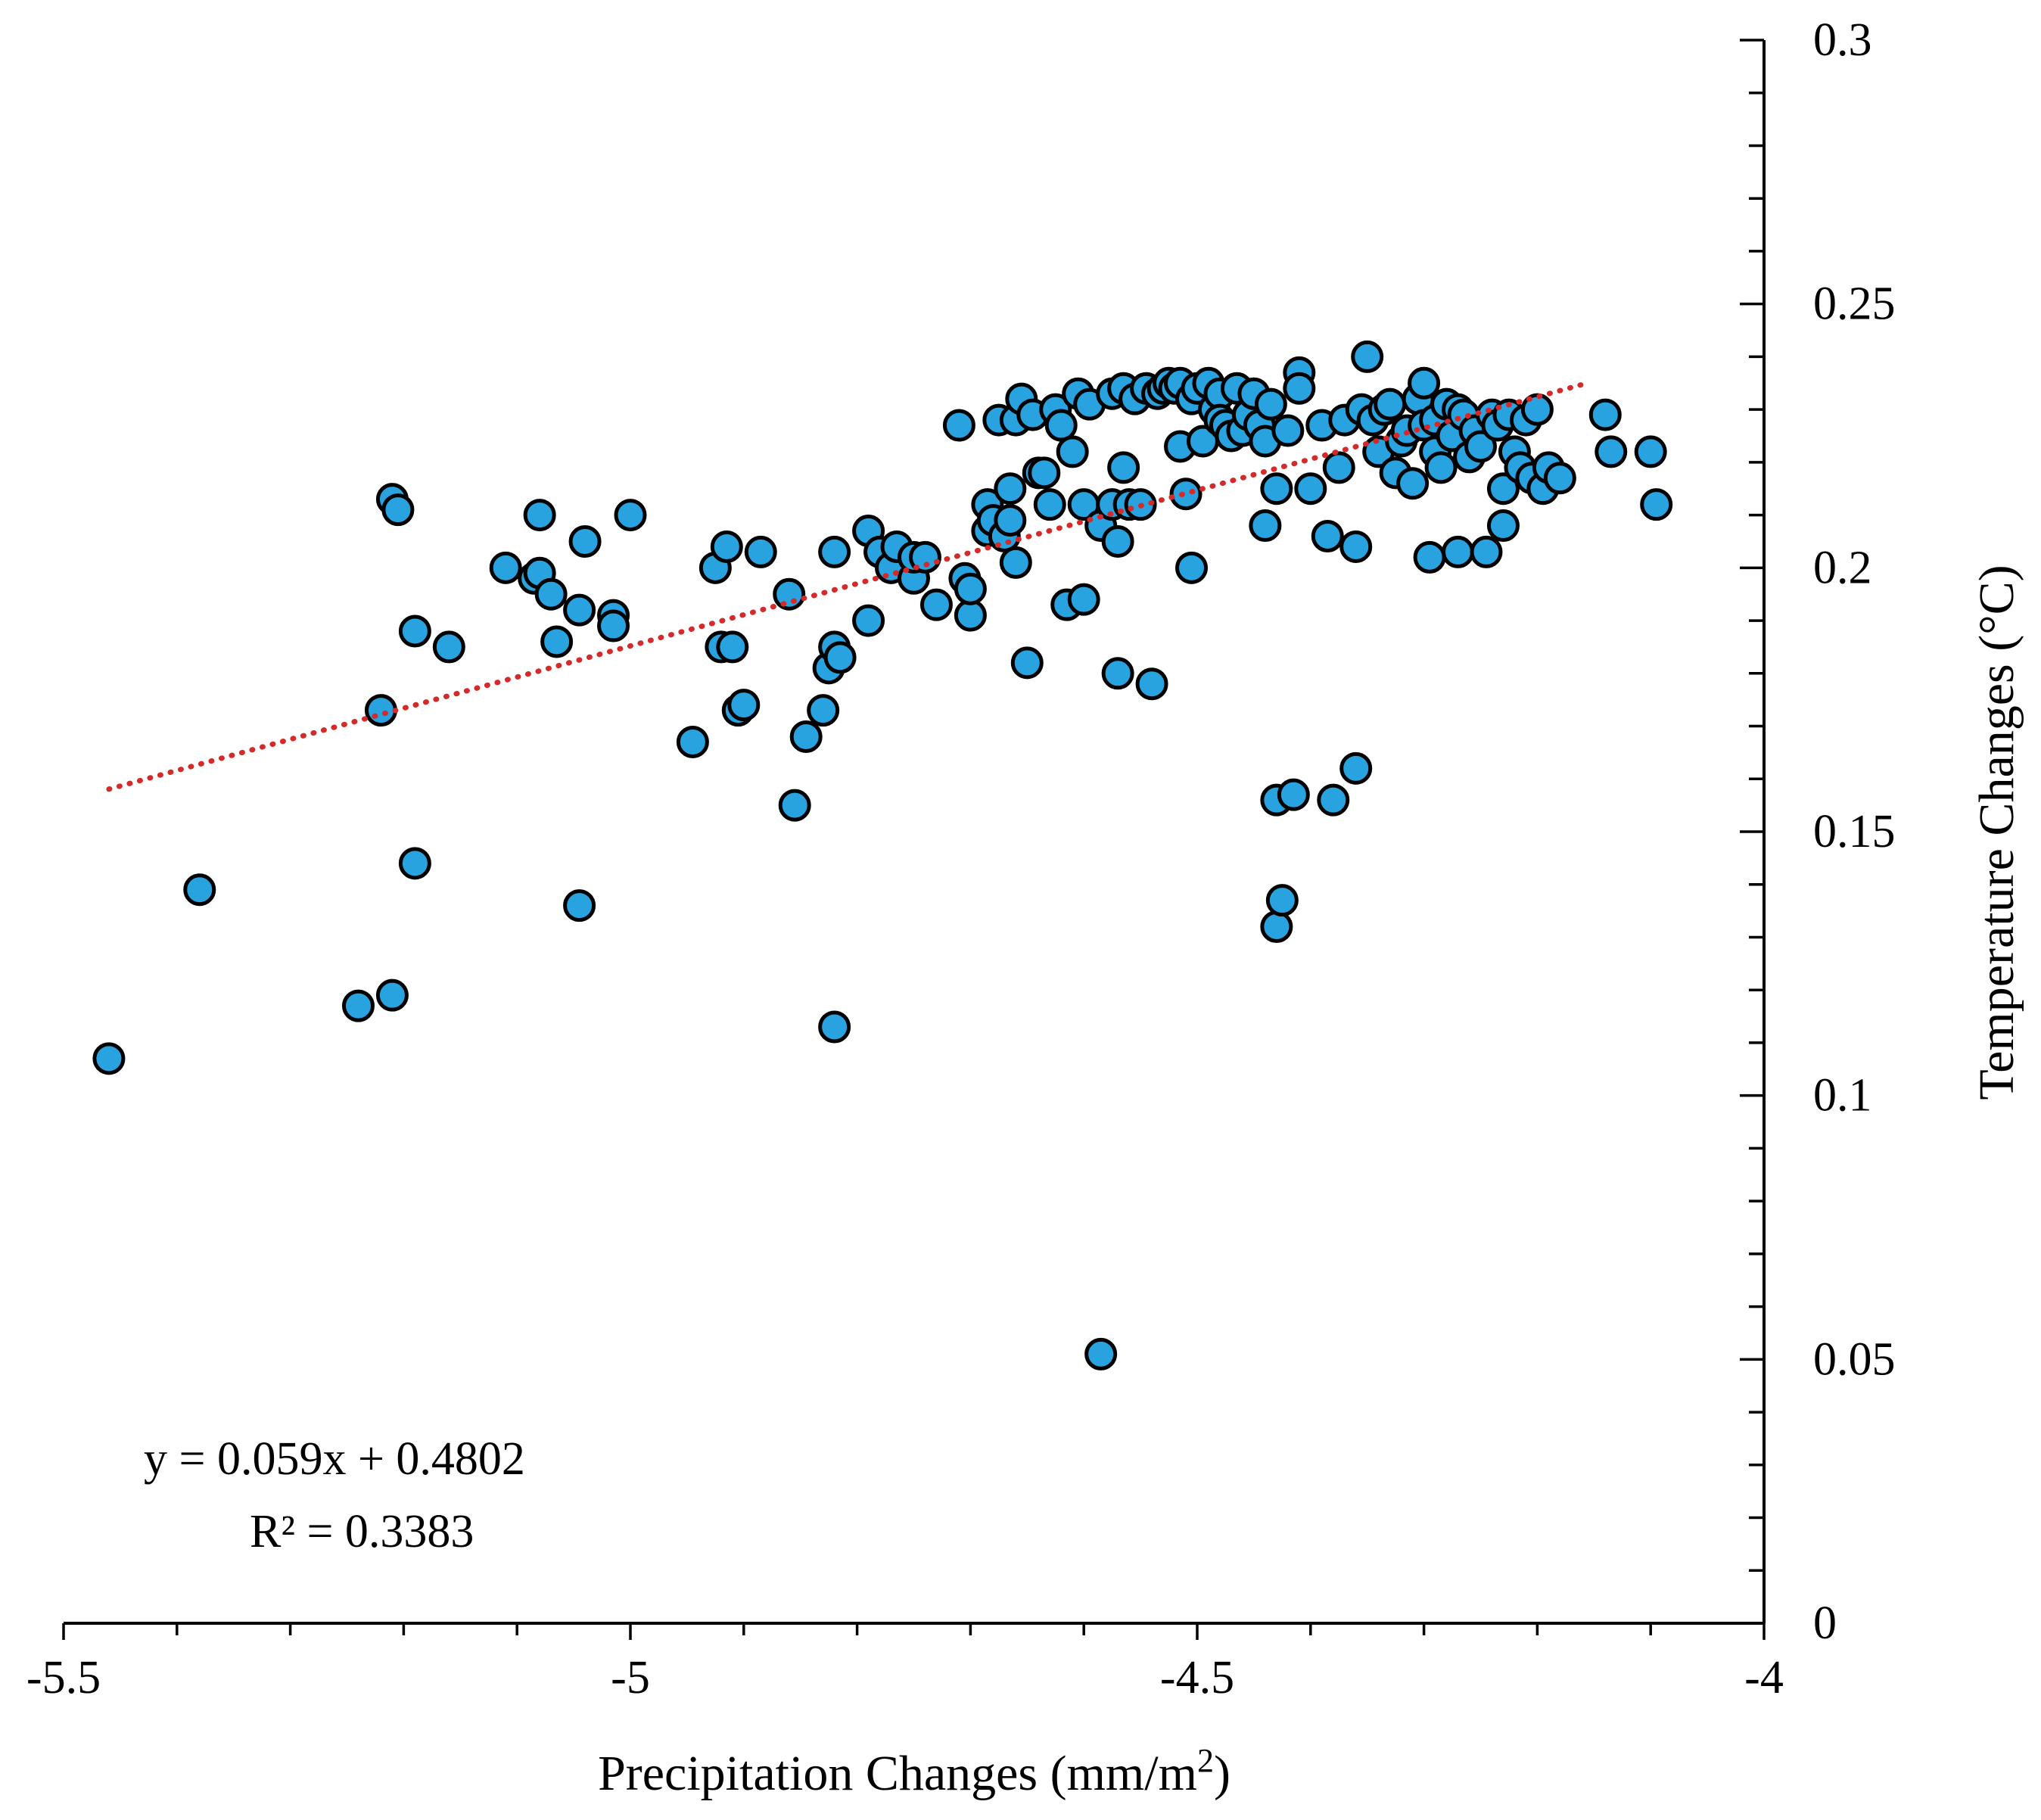 This screenshot has width=2041, height=1820. Describe the element at coordinates (1205, 1760) in the screenshot. I see `x-axis-title-superscript: 2` at that location.